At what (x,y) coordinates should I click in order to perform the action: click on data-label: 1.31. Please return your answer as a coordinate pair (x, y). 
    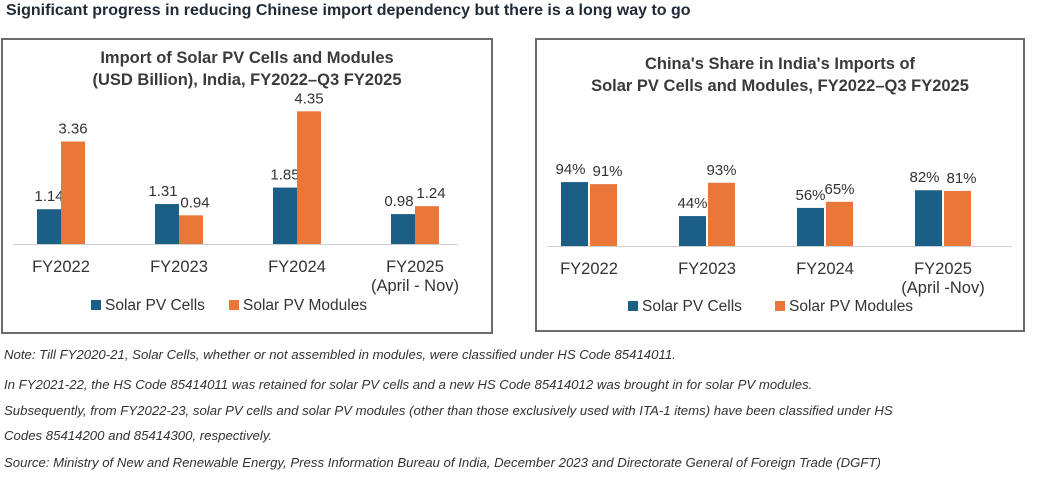
    Looking at the image, I should click on (162, 191).